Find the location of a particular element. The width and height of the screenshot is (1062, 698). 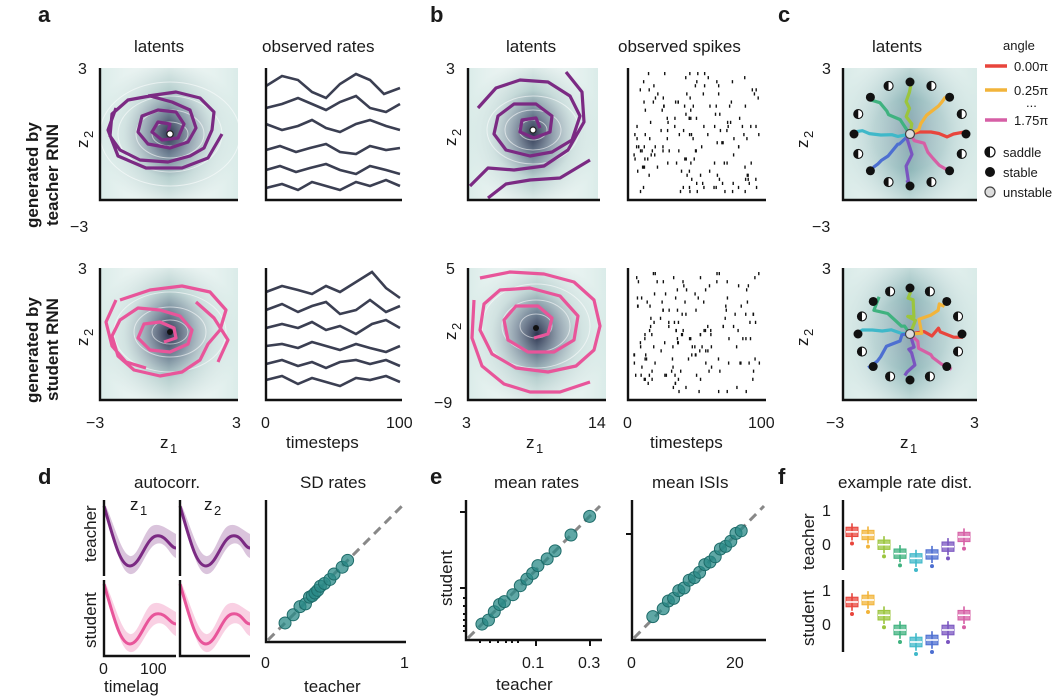

a-student-latent-plot is located at coordinates (169, 334).